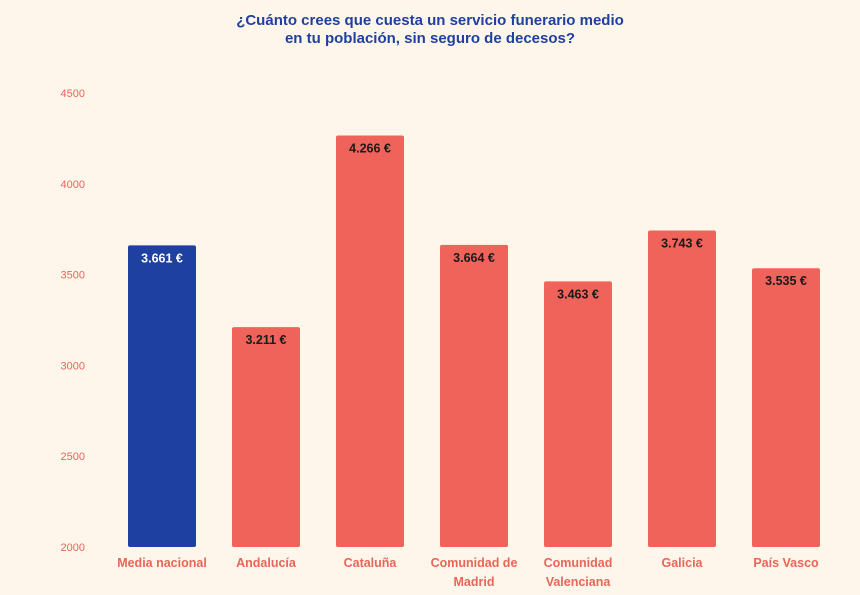  Describe the element at coordinates (162, 563) in the screenshot. I see `category-label-0-0: Media nacional` at that location.